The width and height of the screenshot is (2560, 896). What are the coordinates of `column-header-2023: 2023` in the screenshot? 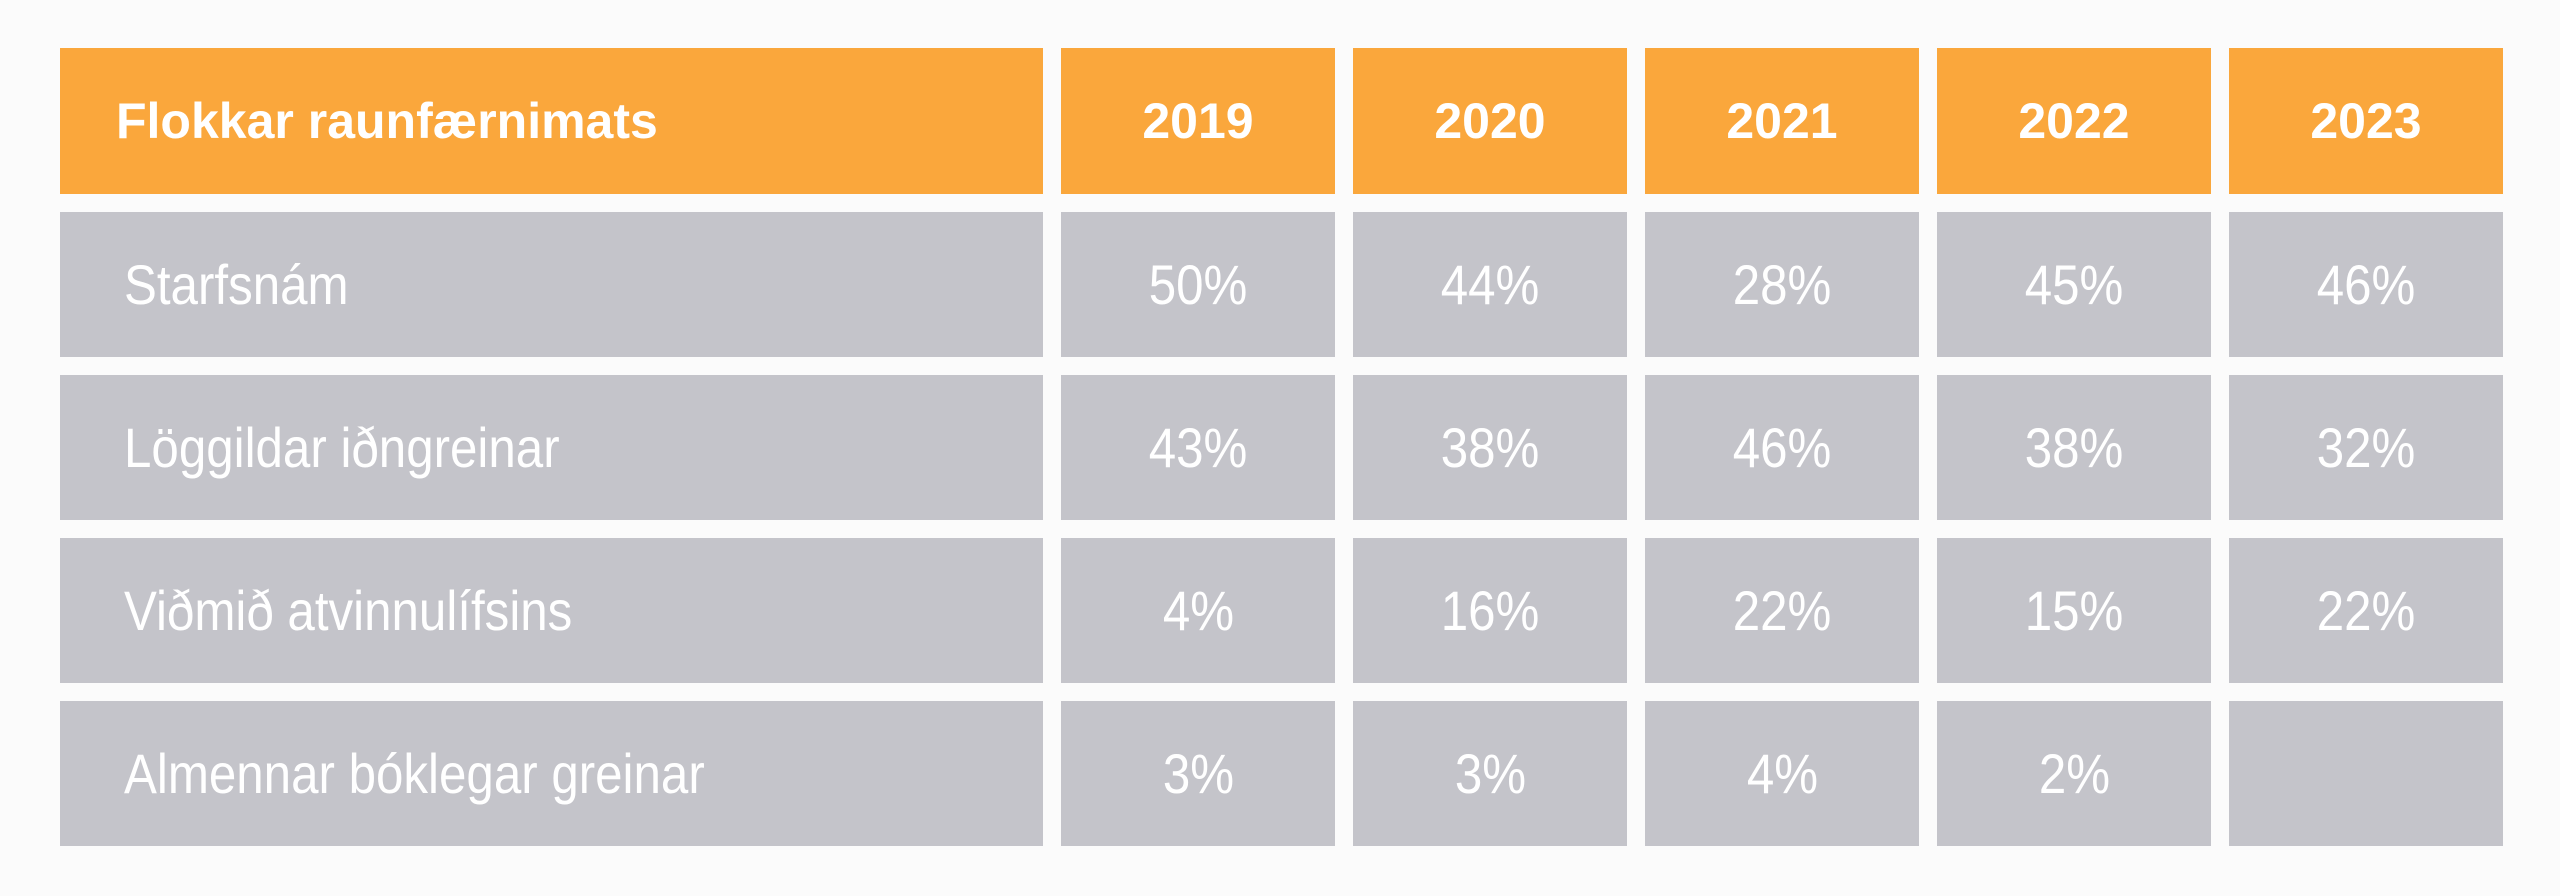 It's located at (2366, 121).